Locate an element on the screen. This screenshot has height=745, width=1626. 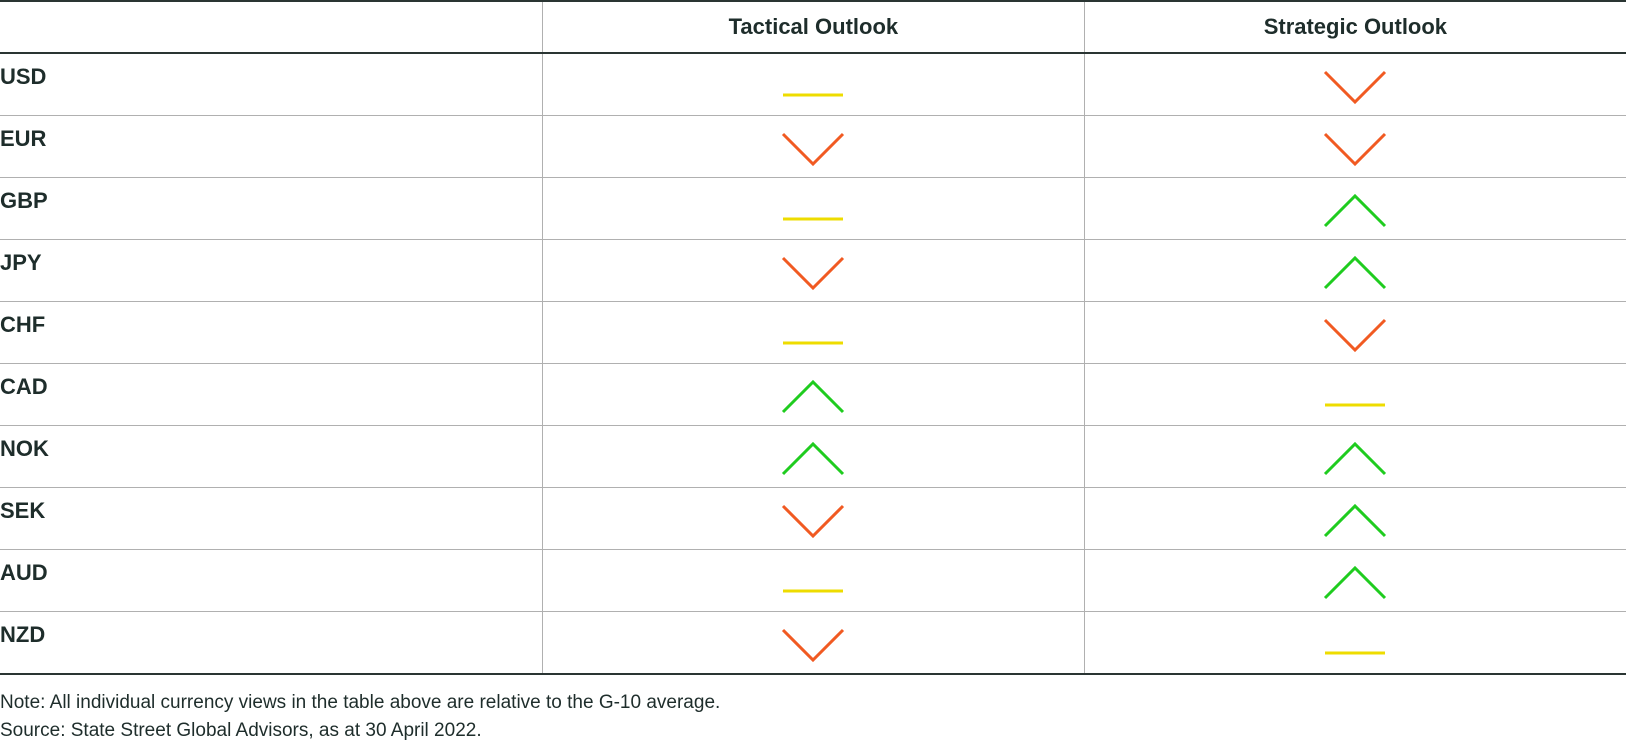
table-row: EUR is located at coordinates (813, 146).